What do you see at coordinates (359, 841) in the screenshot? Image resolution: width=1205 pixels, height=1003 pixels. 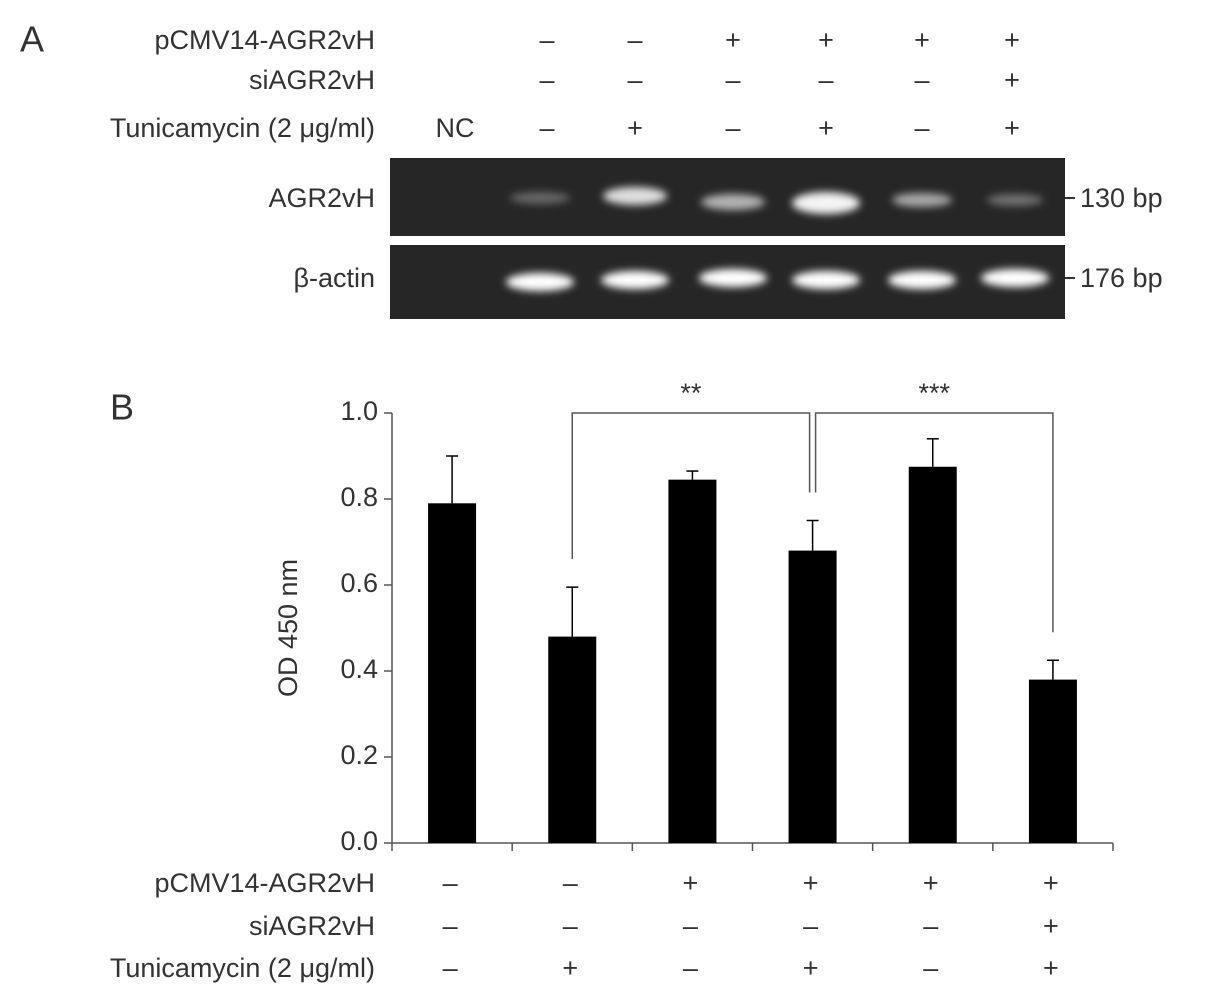 I see `y-tick-label: 0.0` at bounding box center [359, 841].